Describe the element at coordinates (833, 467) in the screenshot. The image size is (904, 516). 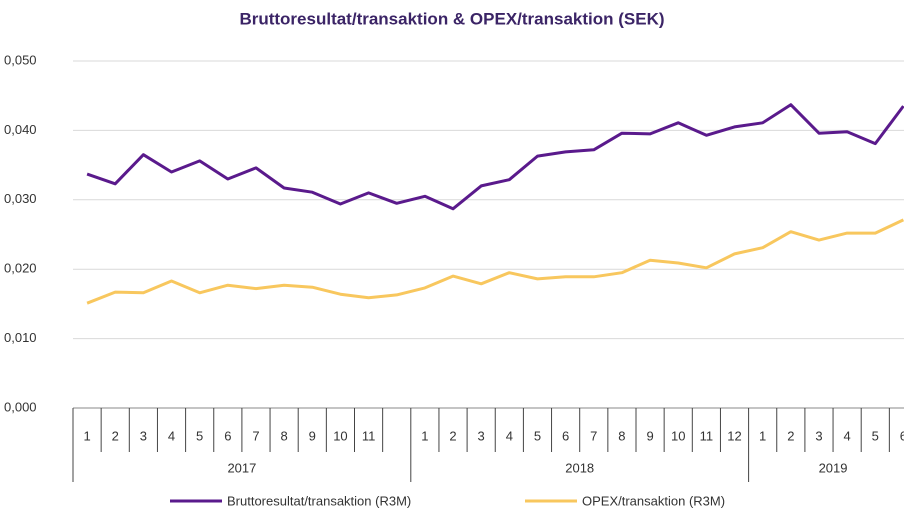
I see `group-label: 2019` at that location.